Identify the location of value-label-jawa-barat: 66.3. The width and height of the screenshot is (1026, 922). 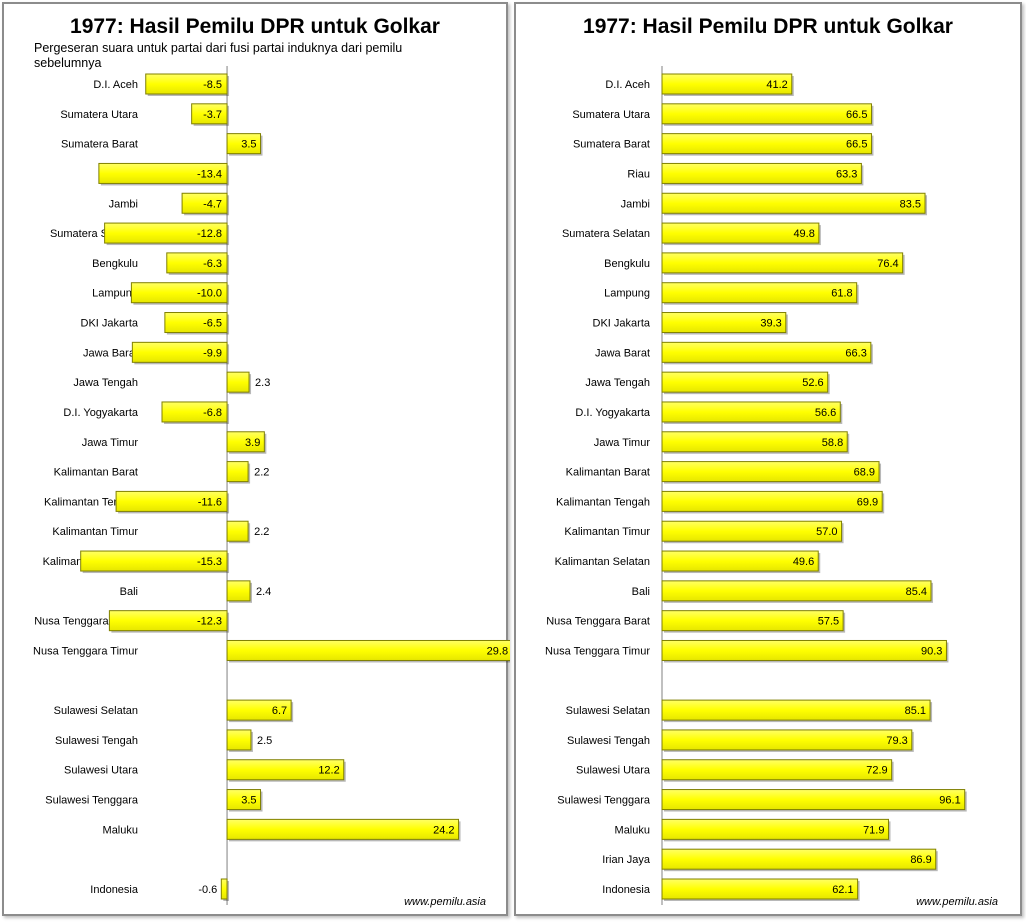
(855, 353).